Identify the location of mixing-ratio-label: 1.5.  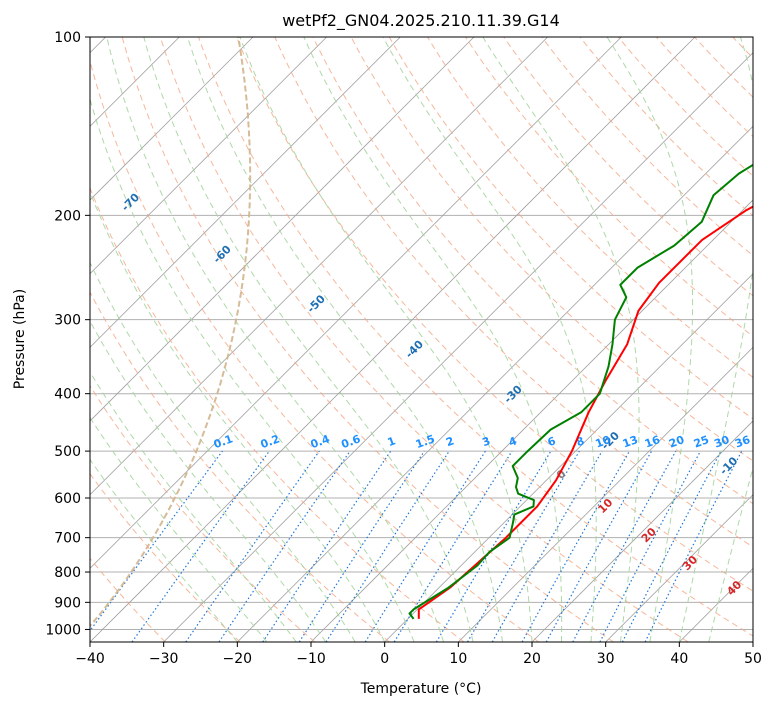
(425, 441).